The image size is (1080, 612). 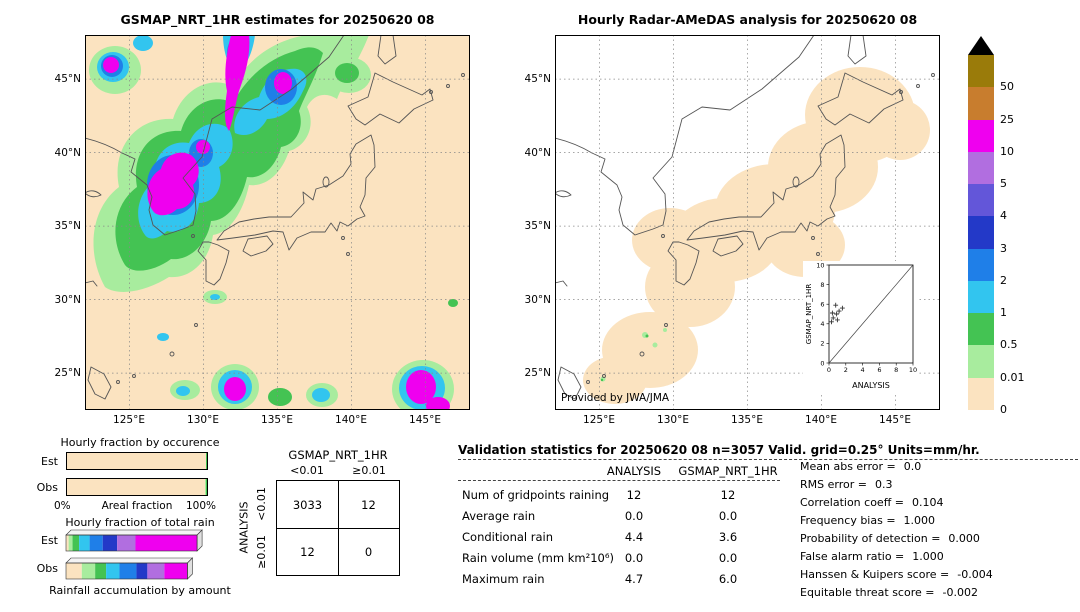 What do you see at coordinates (307, 504) in the screenshot?
I see `contingency-cell: 3033` at bounding box center [307, 504].